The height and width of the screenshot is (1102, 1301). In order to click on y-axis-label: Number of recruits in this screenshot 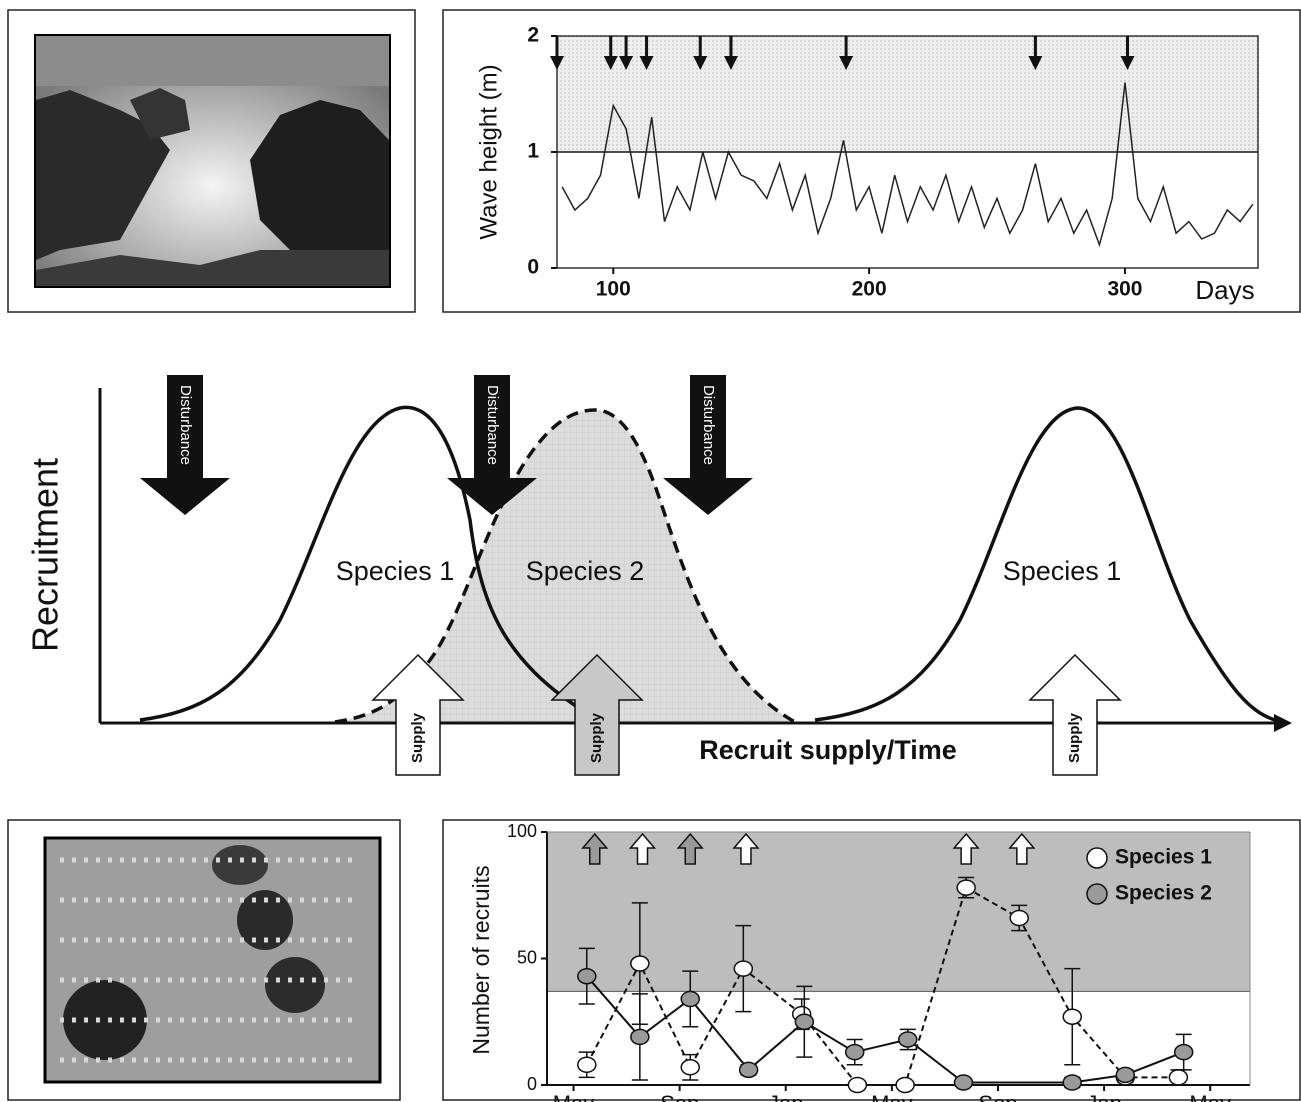, I will do `click(481, 959)`.